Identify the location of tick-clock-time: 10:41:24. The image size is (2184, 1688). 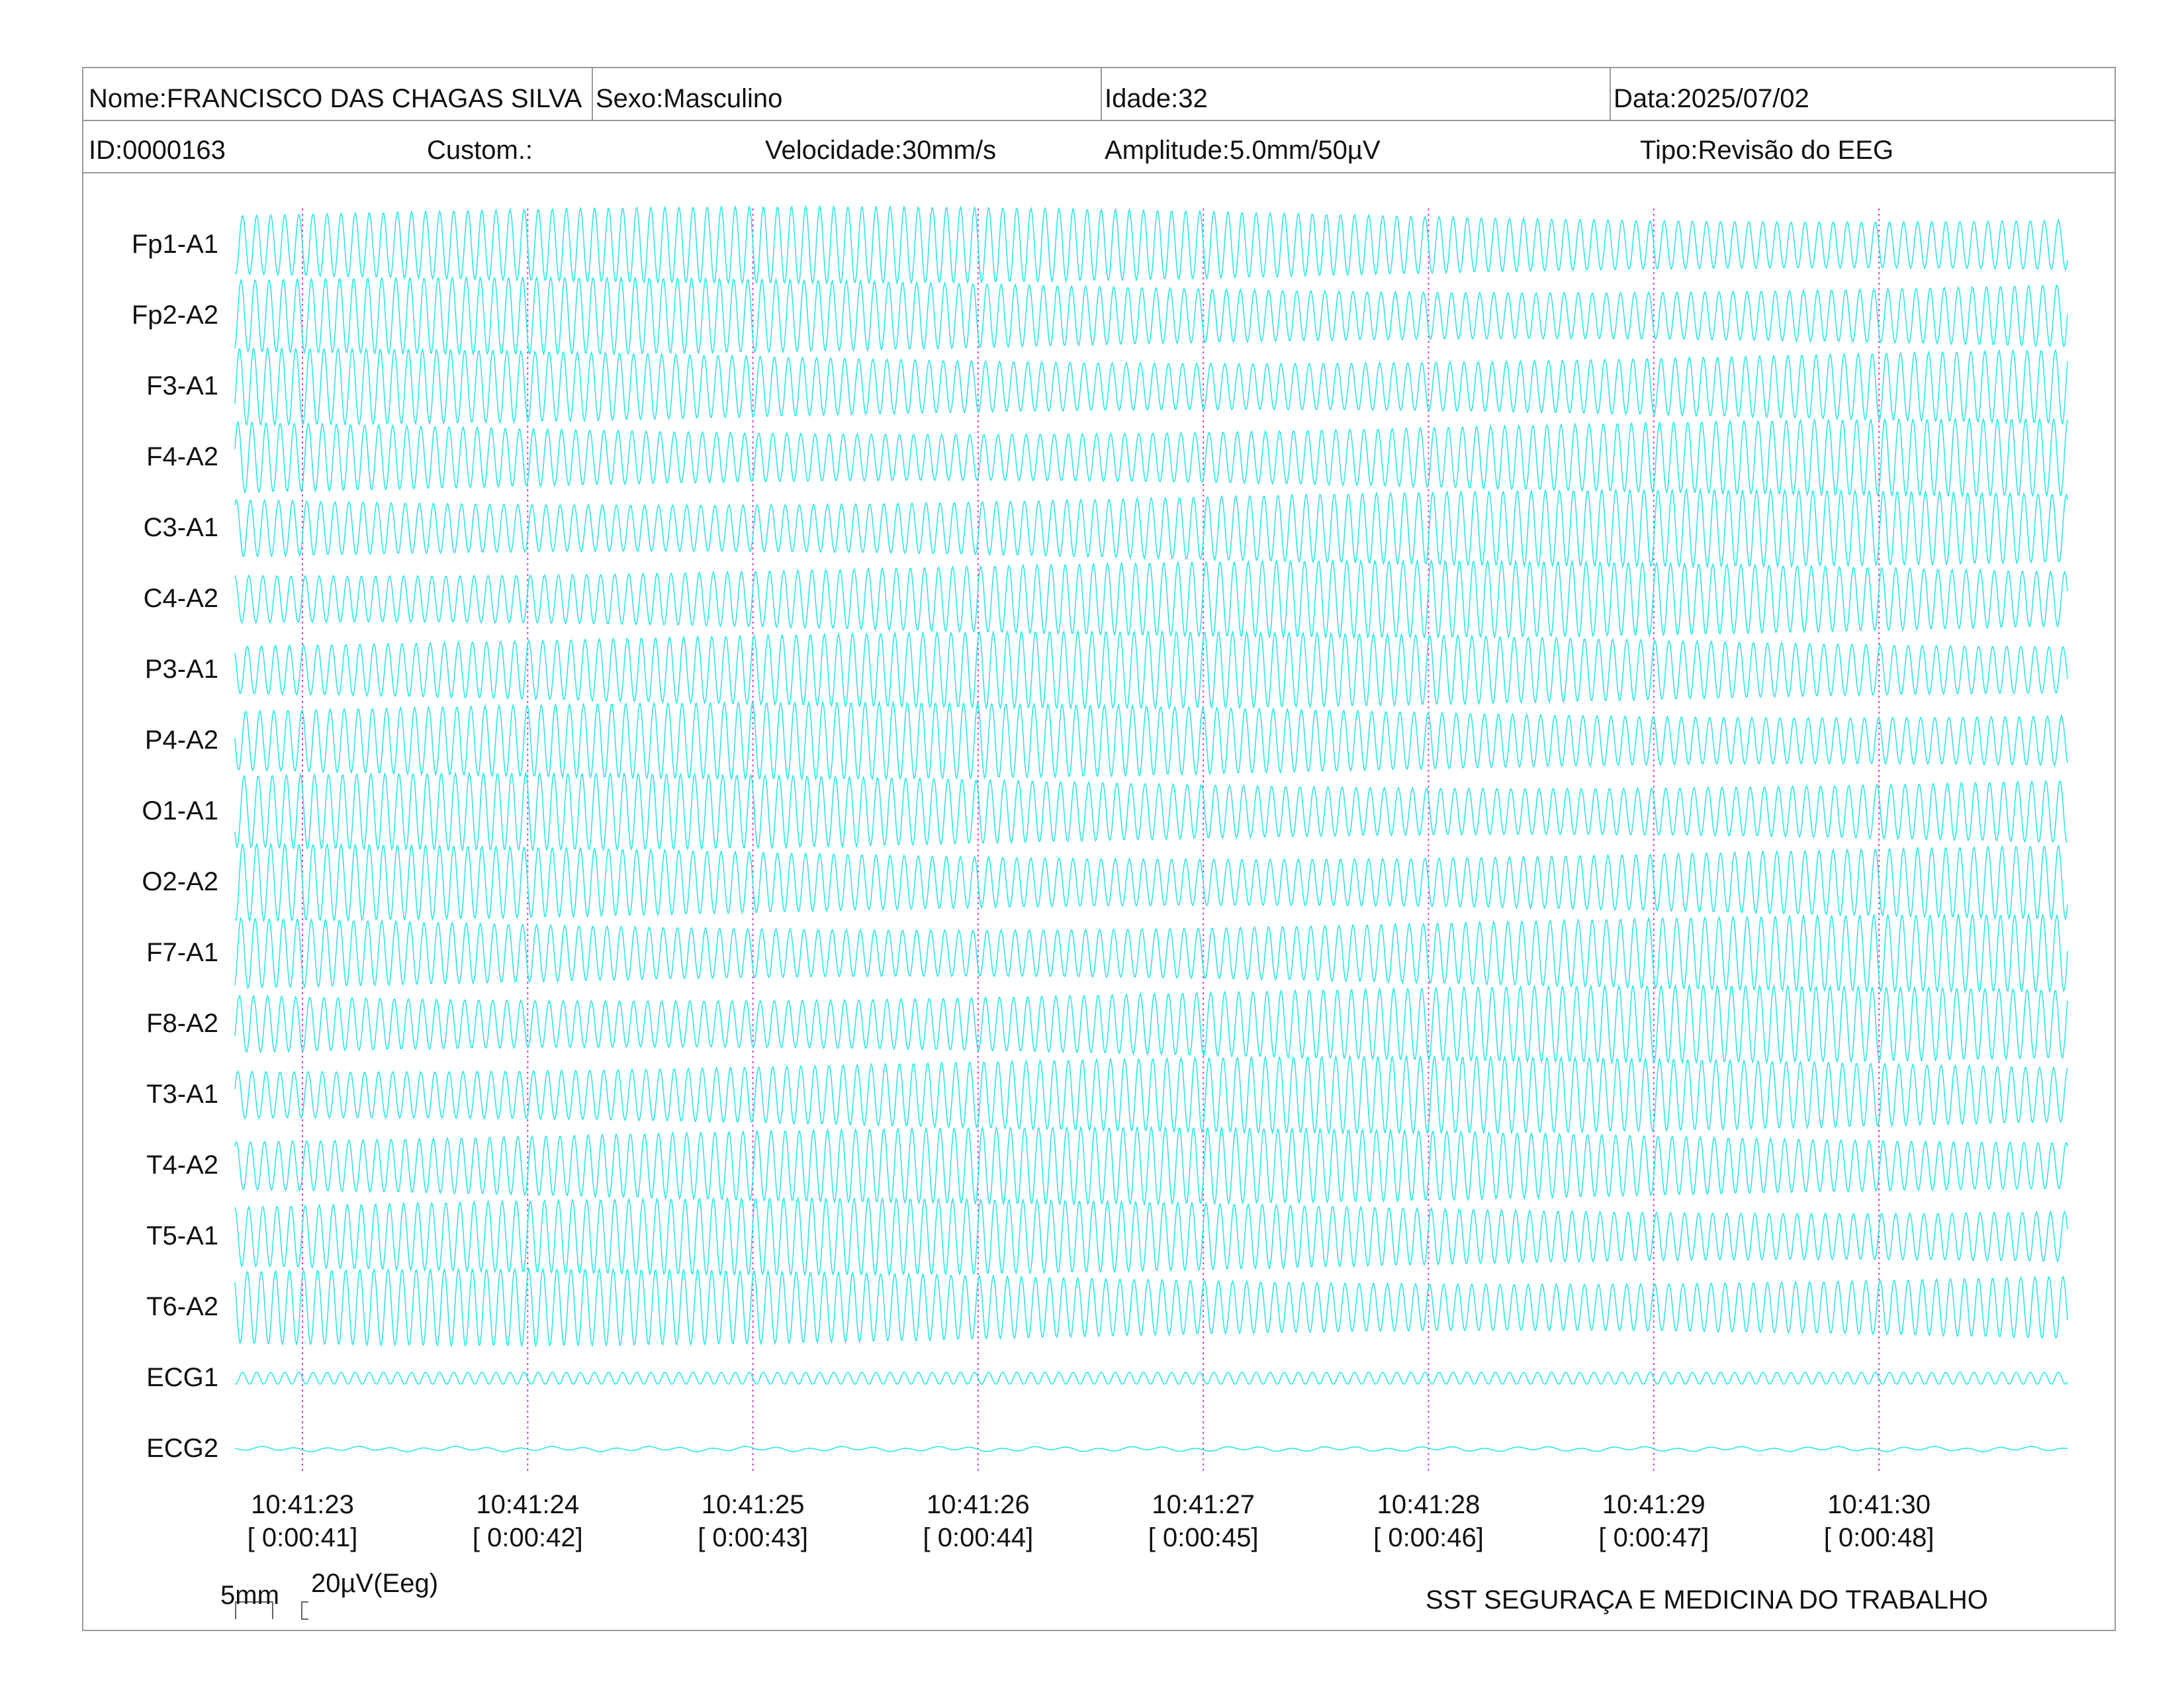
(528, 1504).